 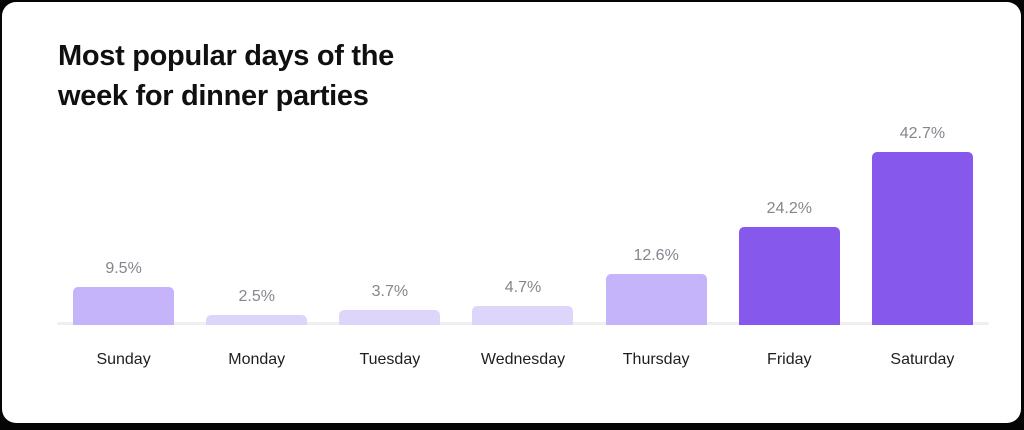 I want to click on category-label-friday: Friday, so click(x=789, y=359).